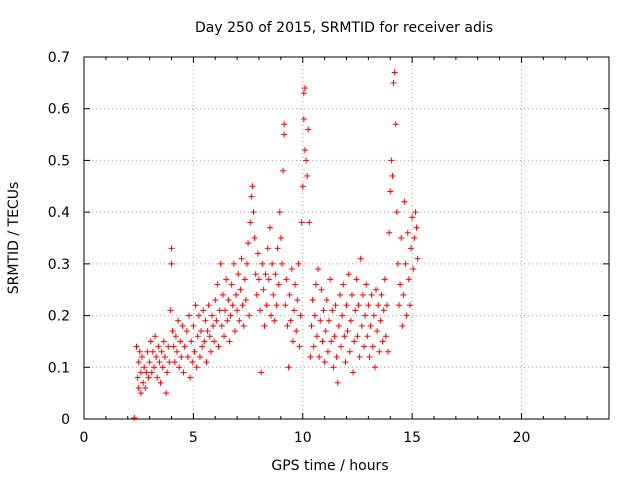  What do you see at coordinates (412, 438) in the screenshot?
I see `x-tick-label: 15` at bounding box center [412, 438].